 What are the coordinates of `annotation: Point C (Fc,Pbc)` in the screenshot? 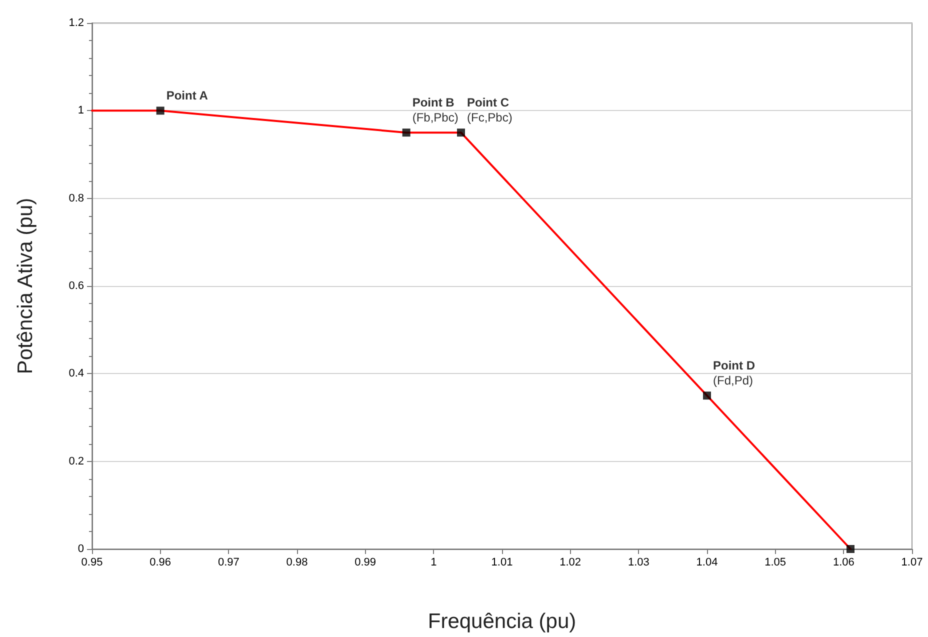 It's located at (489, 110).